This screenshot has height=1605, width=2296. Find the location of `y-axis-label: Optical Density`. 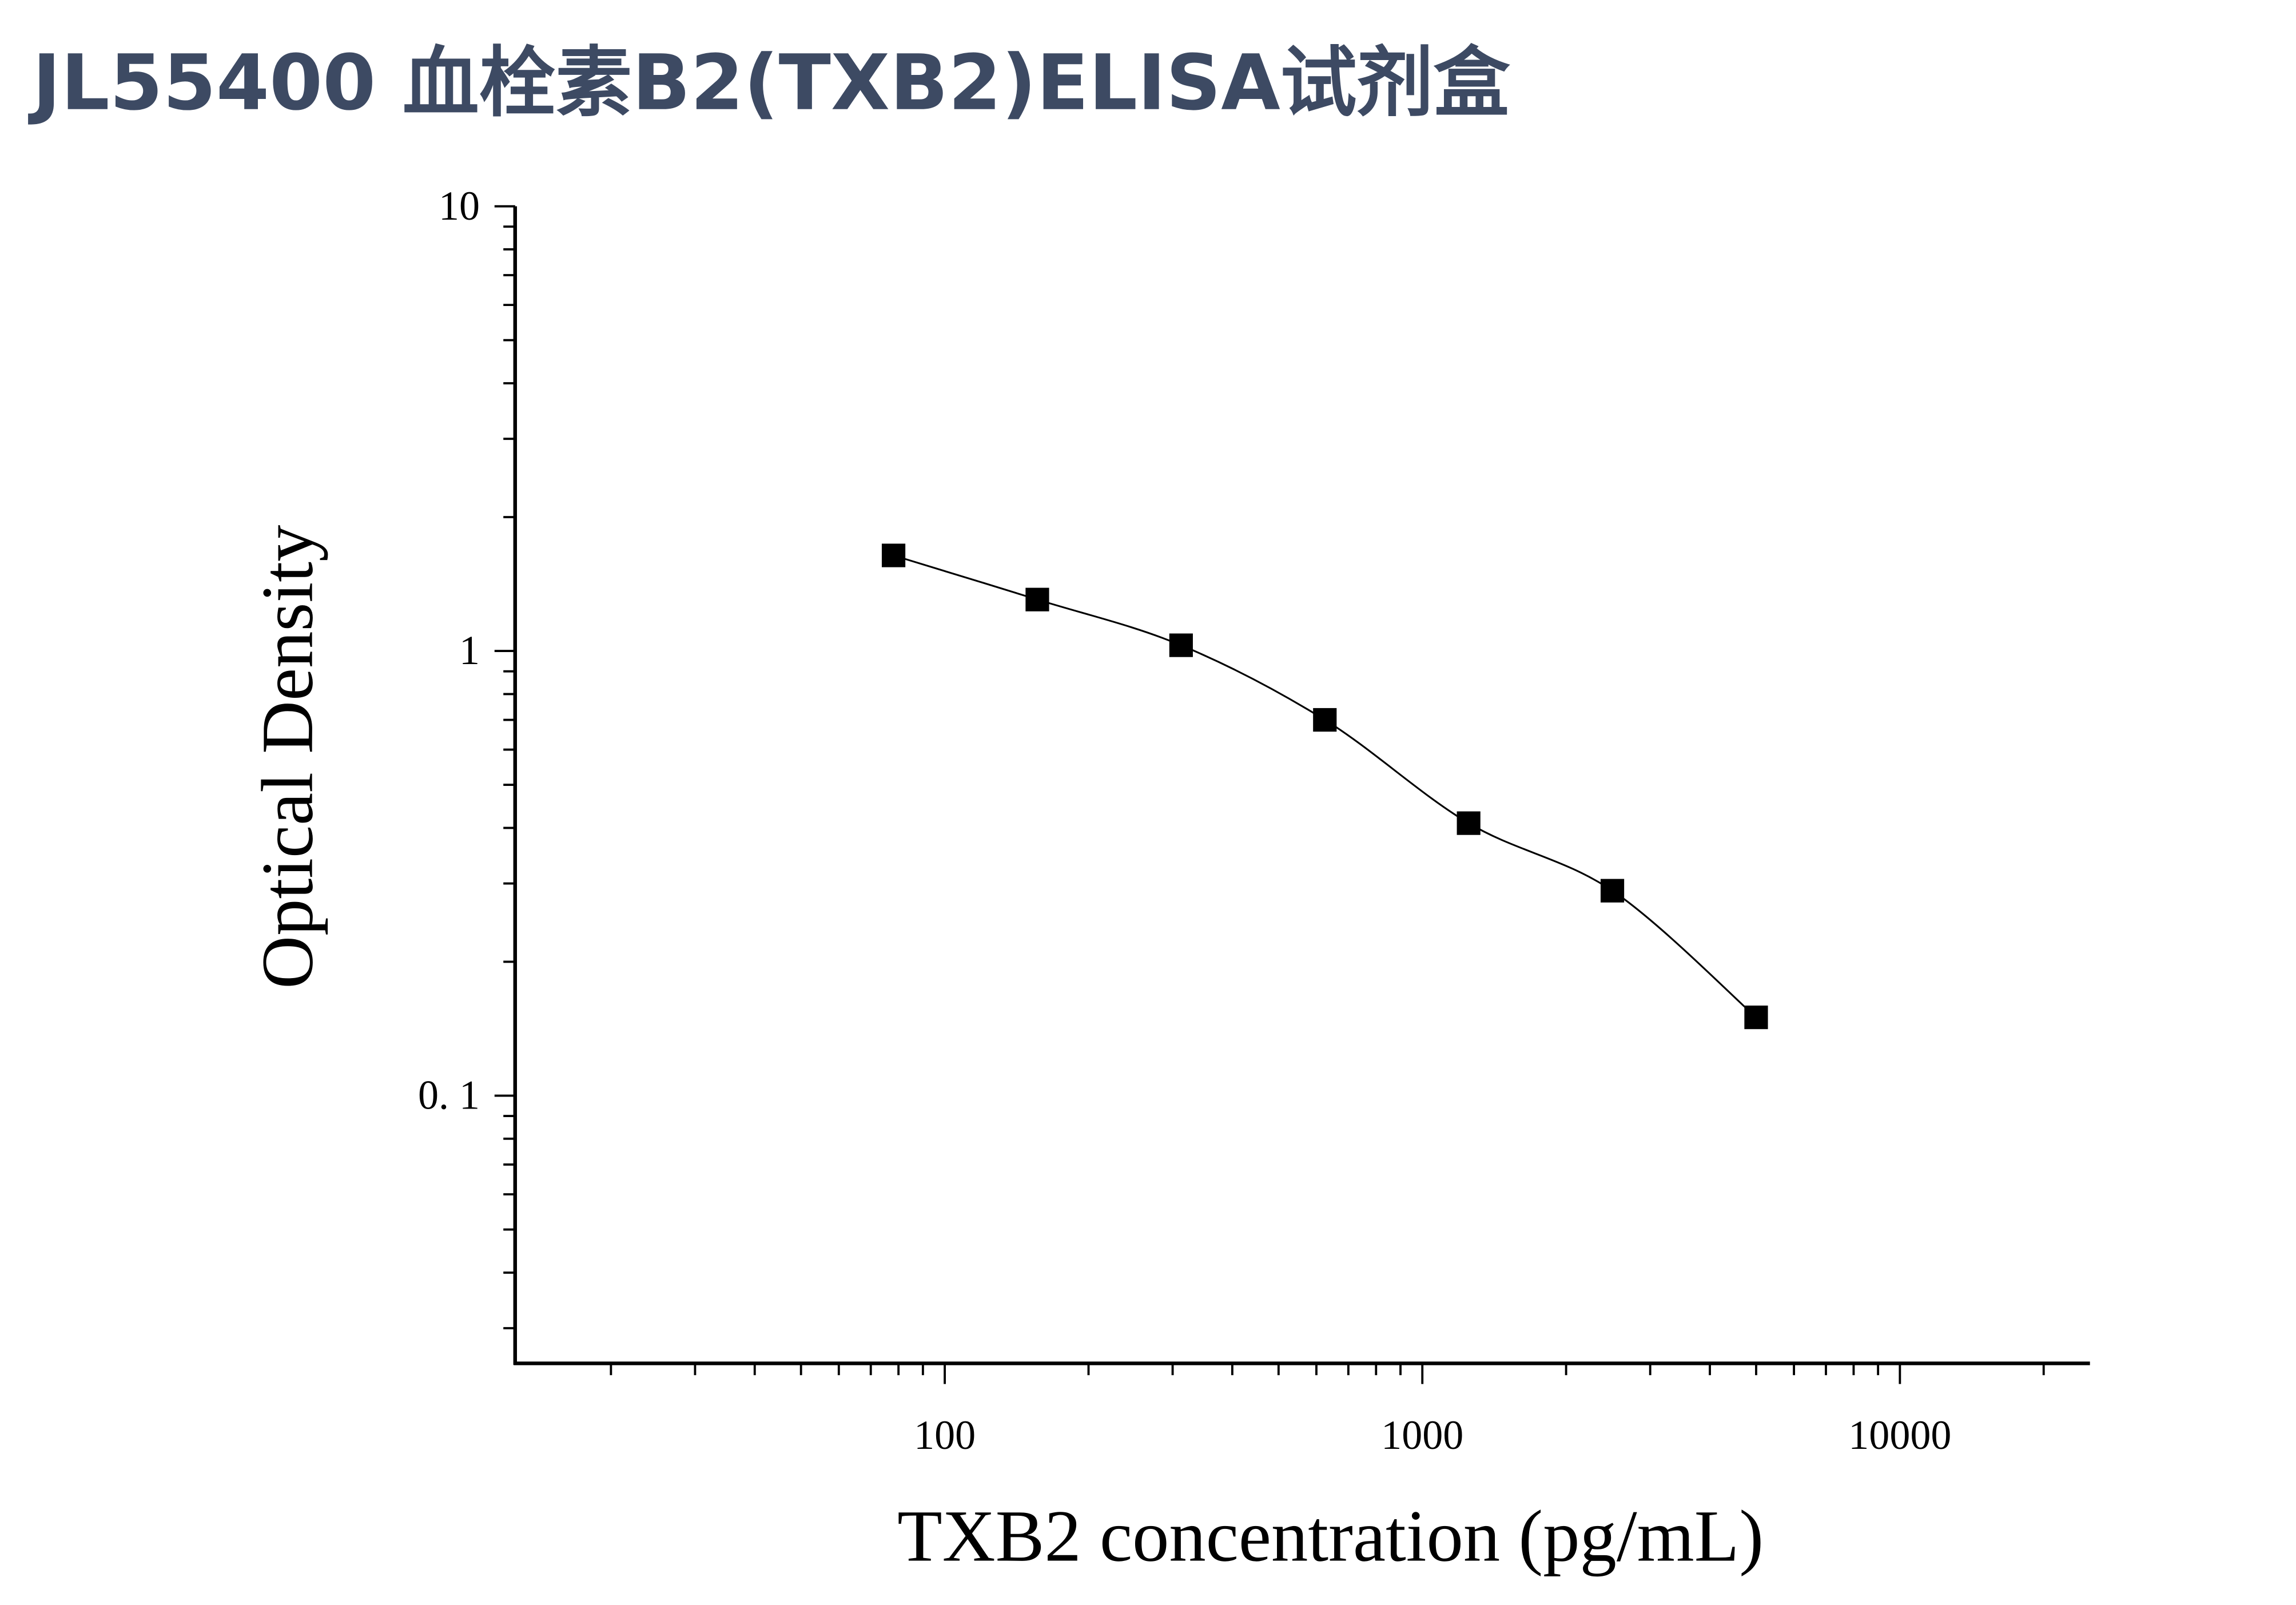

y-axis-label: Optical Density is located at coordinates (287, 757).